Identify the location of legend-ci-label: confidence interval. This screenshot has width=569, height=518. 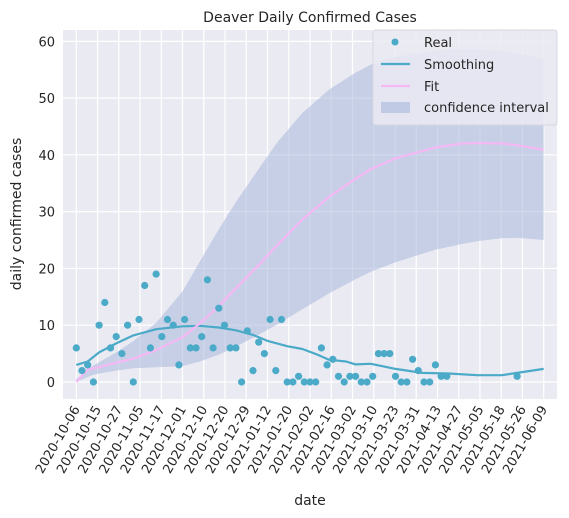
(486, 108).